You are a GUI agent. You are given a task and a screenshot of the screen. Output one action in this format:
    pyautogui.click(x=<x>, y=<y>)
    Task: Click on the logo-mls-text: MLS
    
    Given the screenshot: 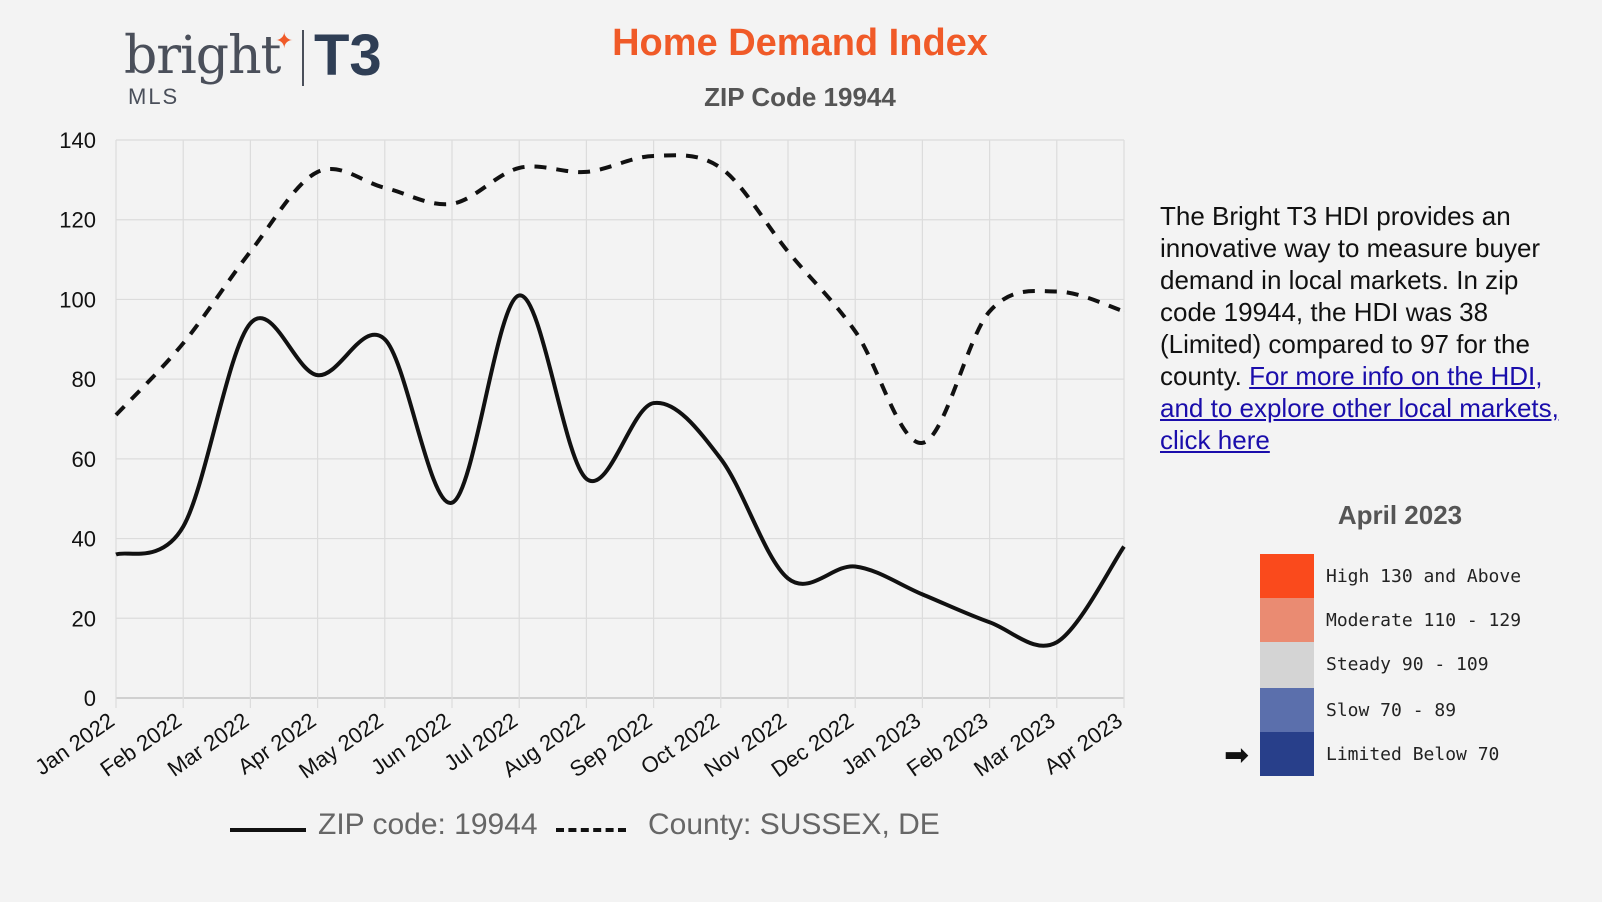 What is the action you would take?
    pyautogui.click(x=154, y=96)
    